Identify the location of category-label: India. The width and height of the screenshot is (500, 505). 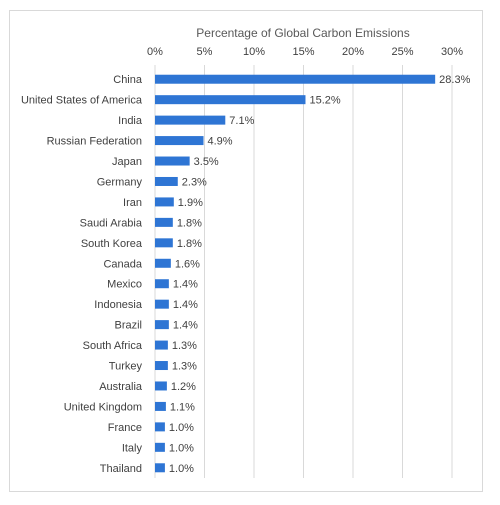
(130, 121).